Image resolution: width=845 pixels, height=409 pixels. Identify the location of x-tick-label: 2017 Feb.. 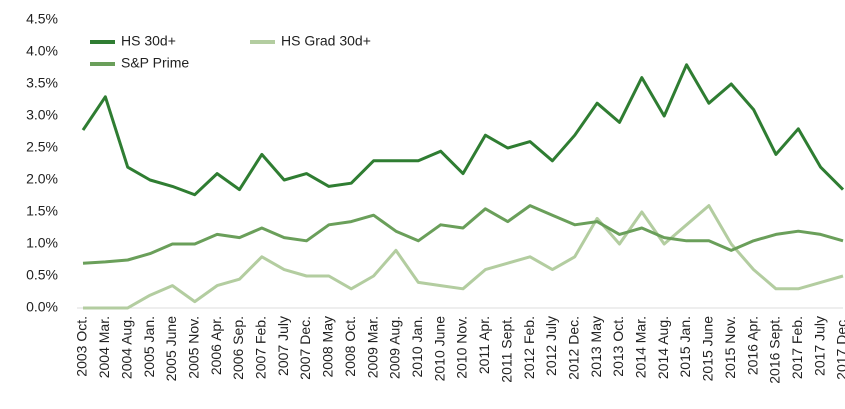
(797, 347).